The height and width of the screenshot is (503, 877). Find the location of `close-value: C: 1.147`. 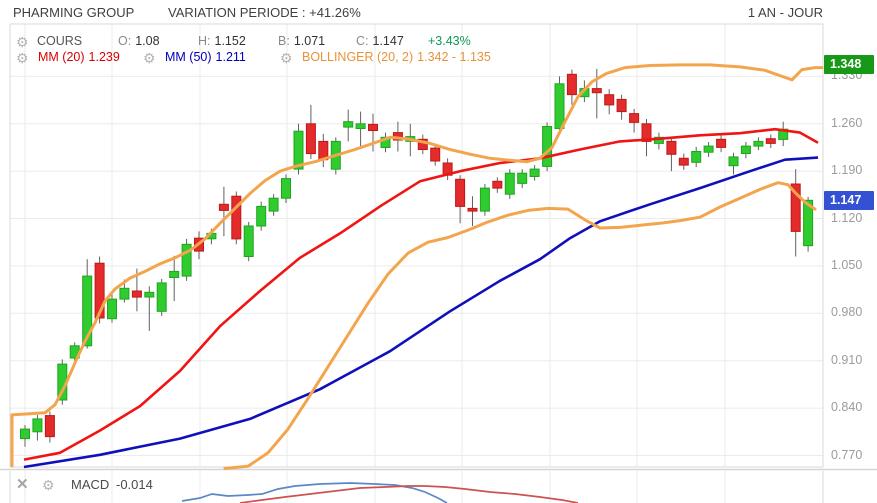

close-value: C: 1.147 is located at coordinates (380, 41).